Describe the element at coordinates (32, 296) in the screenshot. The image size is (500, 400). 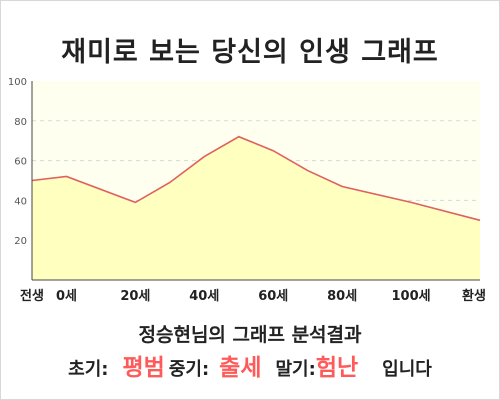
I see `x-tick-label: 전생` at that location.